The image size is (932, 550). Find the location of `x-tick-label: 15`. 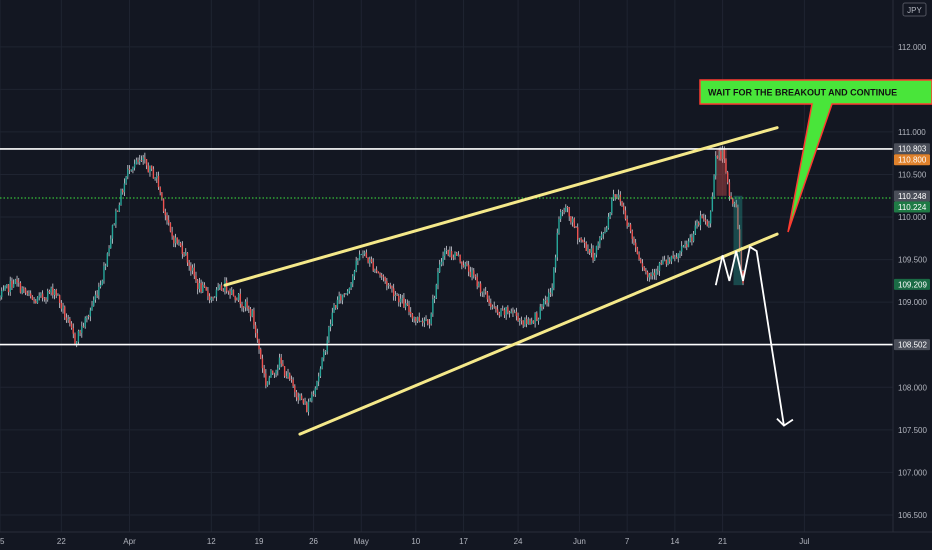

x-tick-label: 15 is located at coordinates (2, 541).